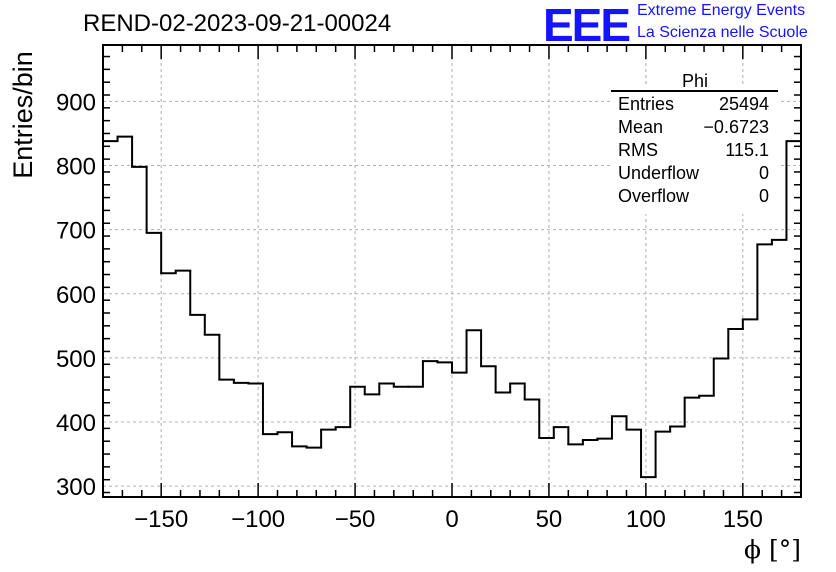 This screenshot has height=572, width=836. Describe the element at coordinates (743, 519) in the screenshot. I see `x-tick-label: 150` at that location.